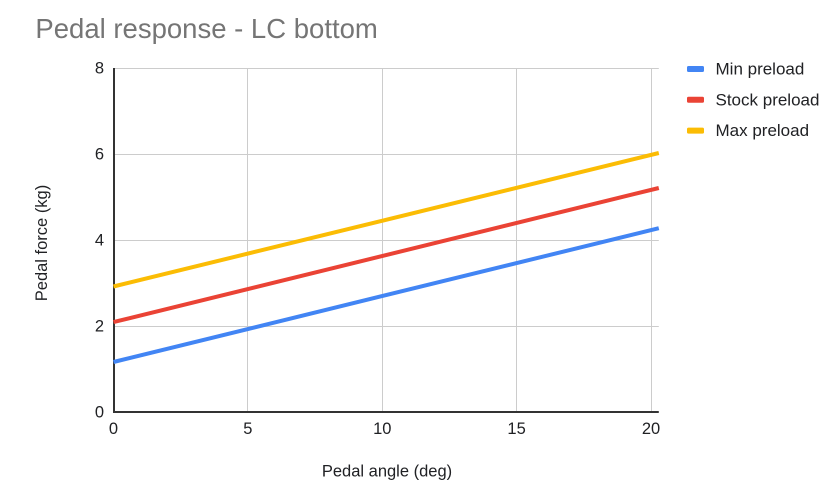 Image resolution: width=836 pixels, height=496 pixels. I want to click on svg-text: Pedal force (kg), so click(42, 243).